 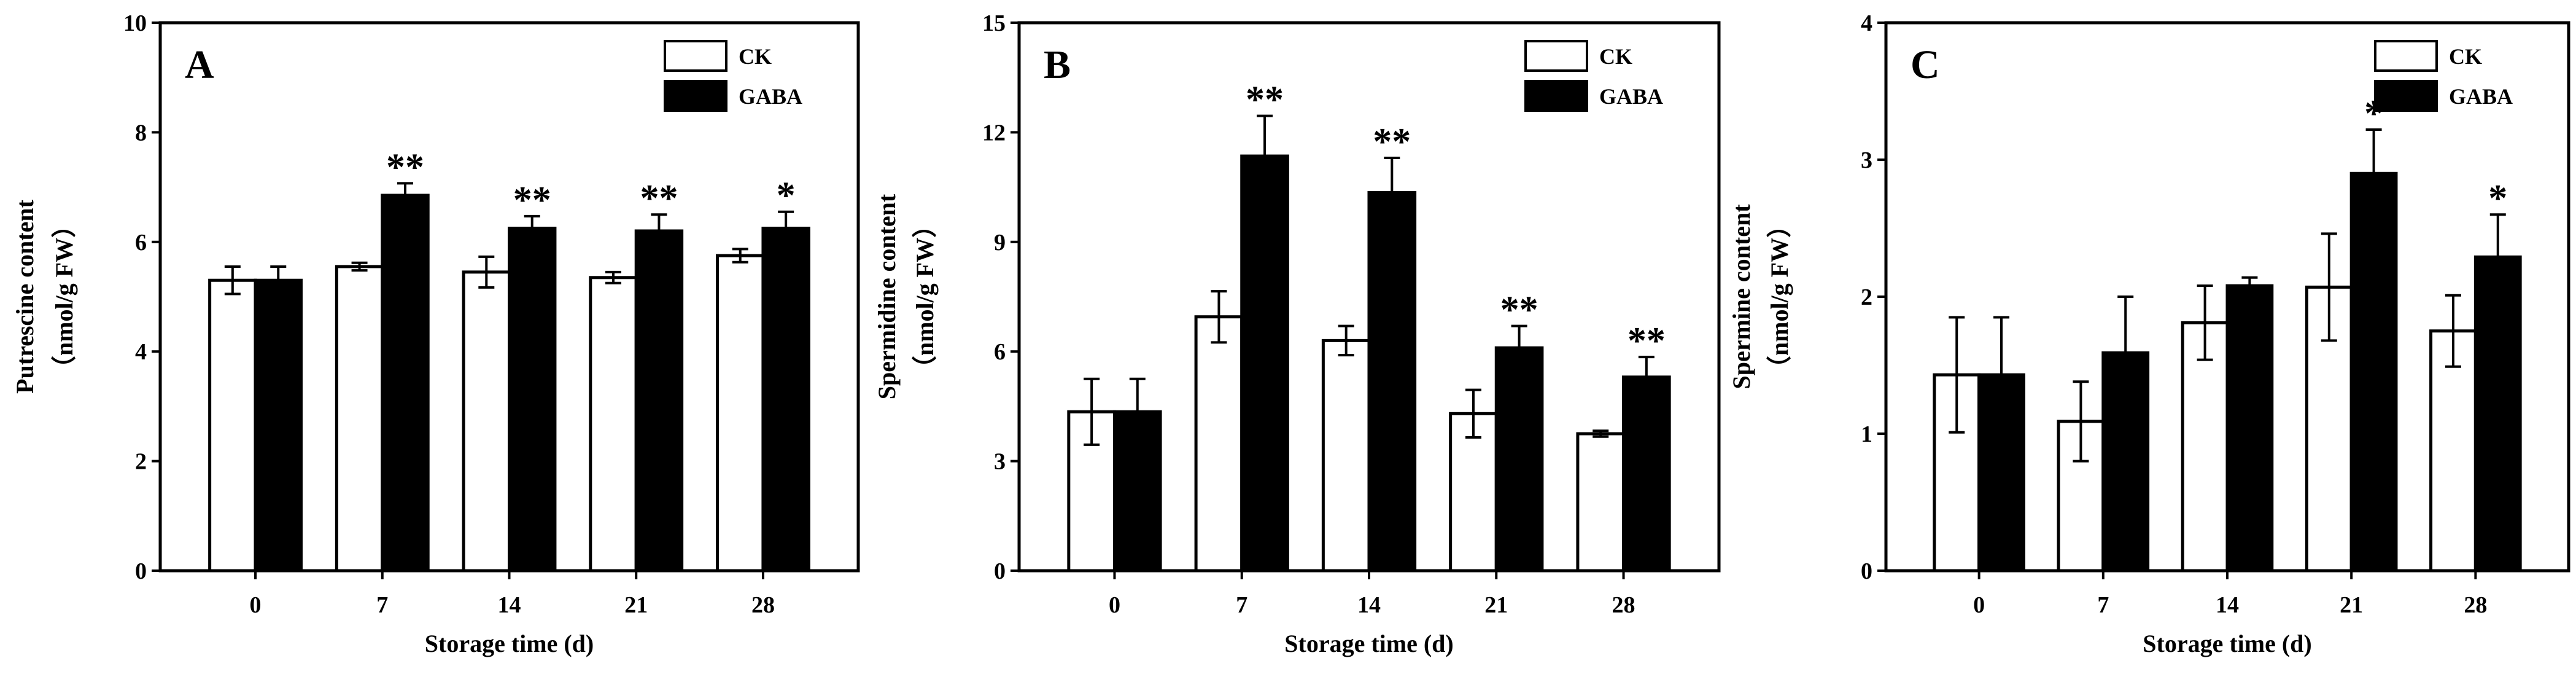 I want to click on y-tick-label: 1, so click(x=1866, y=434).